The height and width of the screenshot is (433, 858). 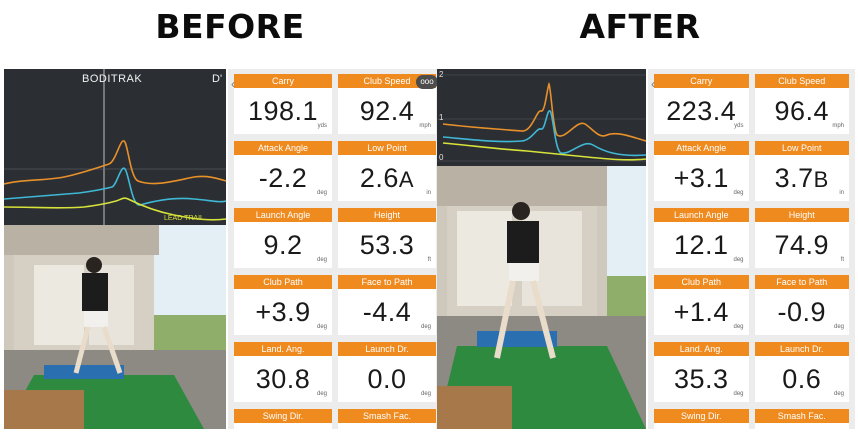 I want to click on boditrak-title: BODITRAK, so click(x=112, y=79).